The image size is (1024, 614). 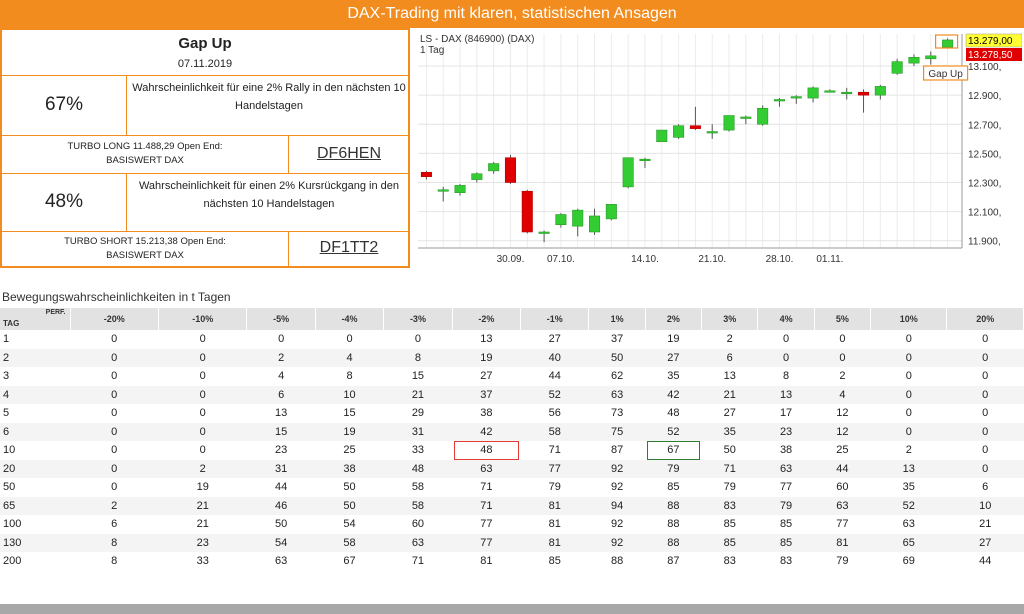 I want to click on row-tag: 200, so click(x=35, y=561).